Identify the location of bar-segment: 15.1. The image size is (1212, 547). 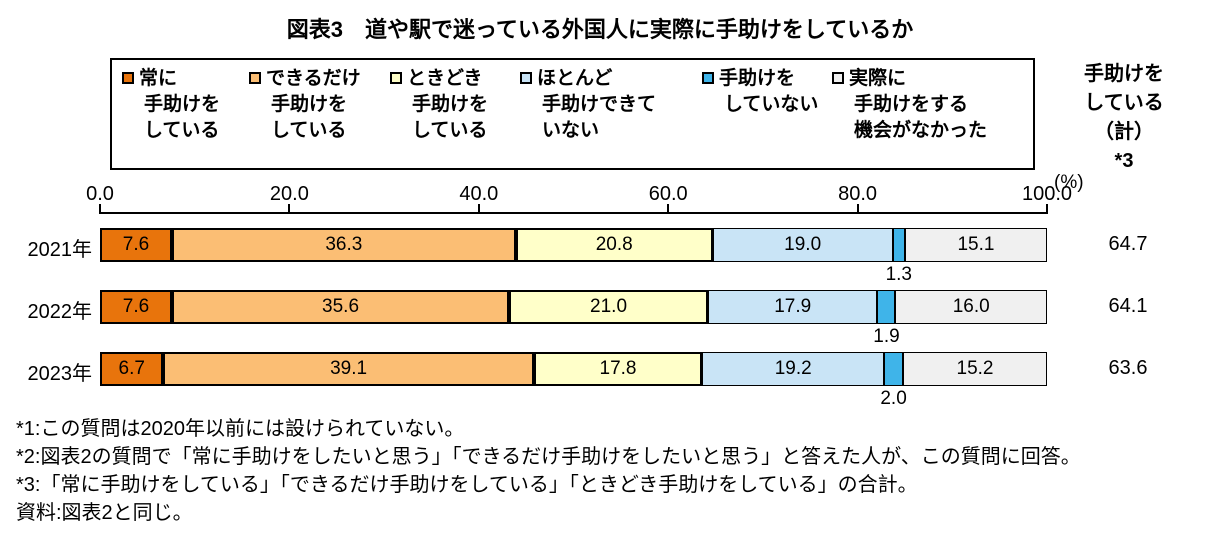
(975, 245).